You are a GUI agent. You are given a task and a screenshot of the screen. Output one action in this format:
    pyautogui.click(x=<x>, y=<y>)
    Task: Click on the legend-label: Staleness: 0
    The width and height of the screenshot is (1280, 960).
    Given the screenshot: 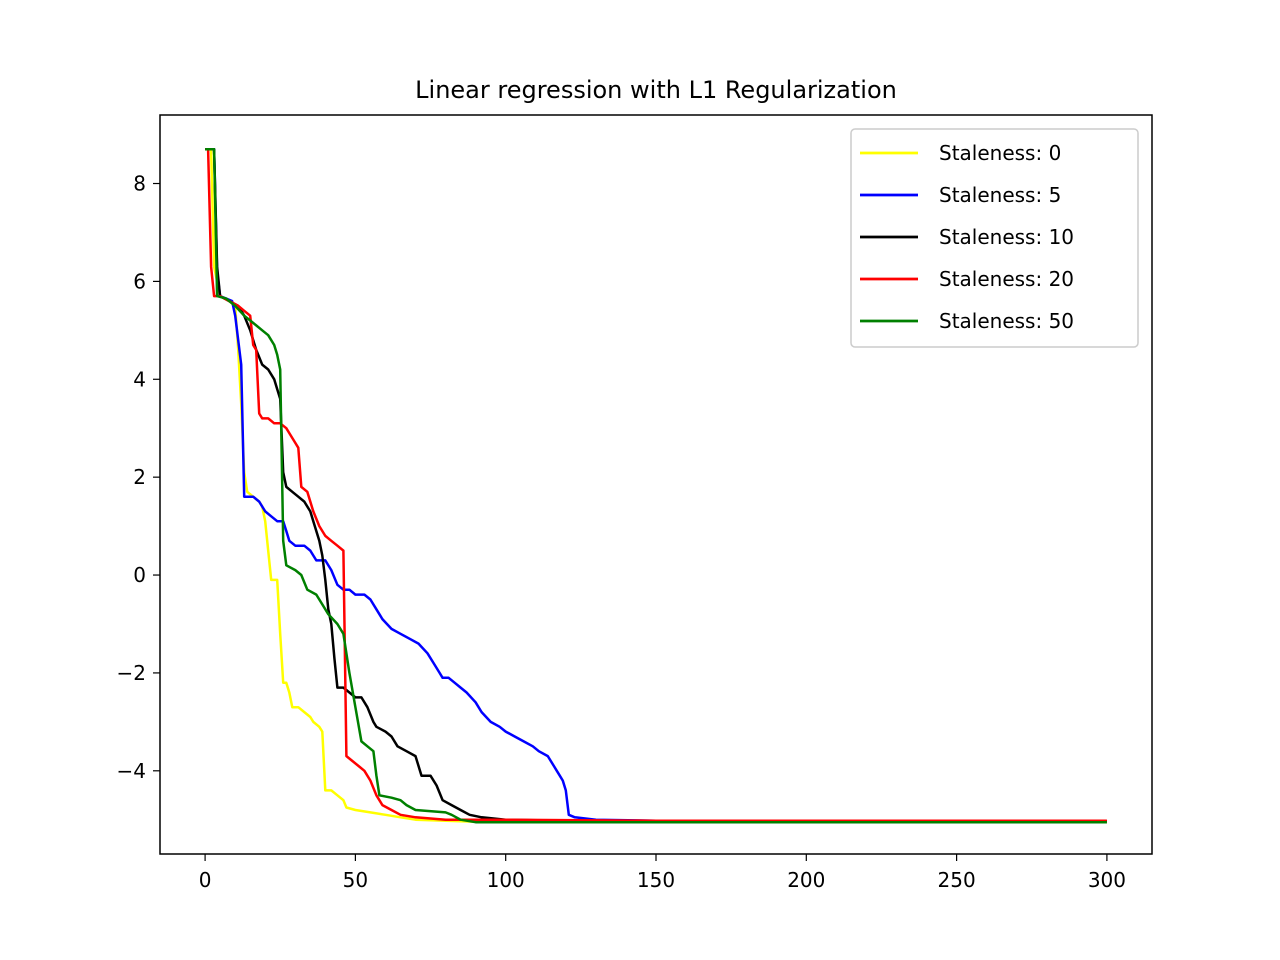 What is the action you would take?
    pyautogui.click(x=1000, y=153)
    